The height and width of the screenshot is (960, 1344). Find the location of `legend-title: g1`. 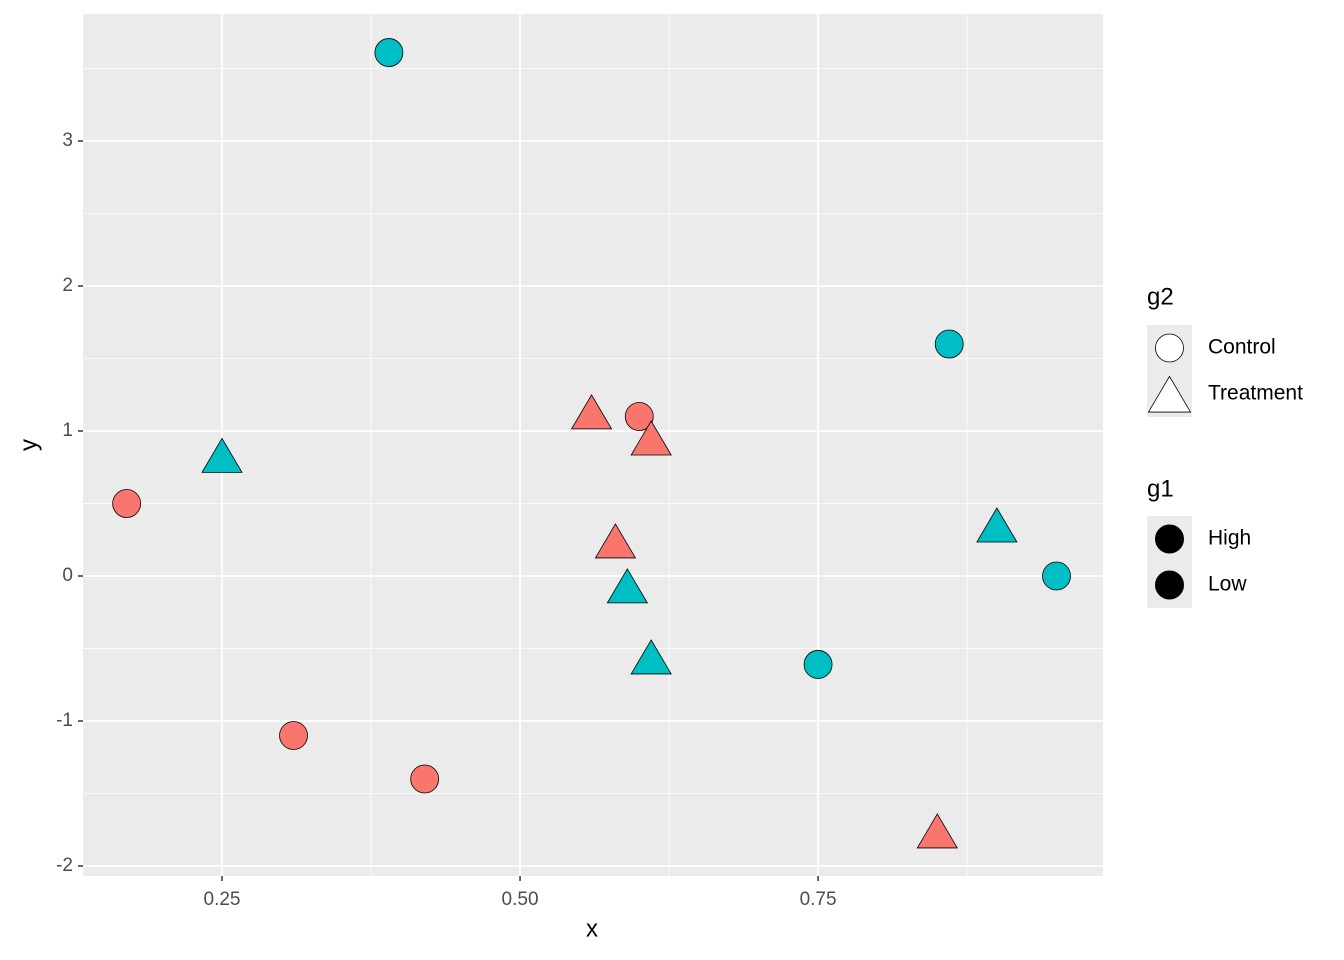

legend-title: g1 is located at coordinates (1160, 488).